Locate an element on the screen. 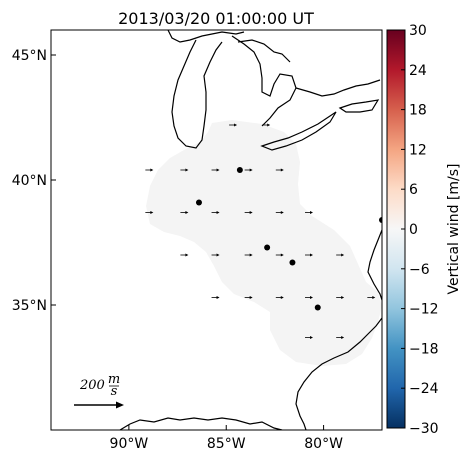 The width and height of the screenshot is (471, 460). colorbar-tick-label: 24 is located at coordinates (418, 71).